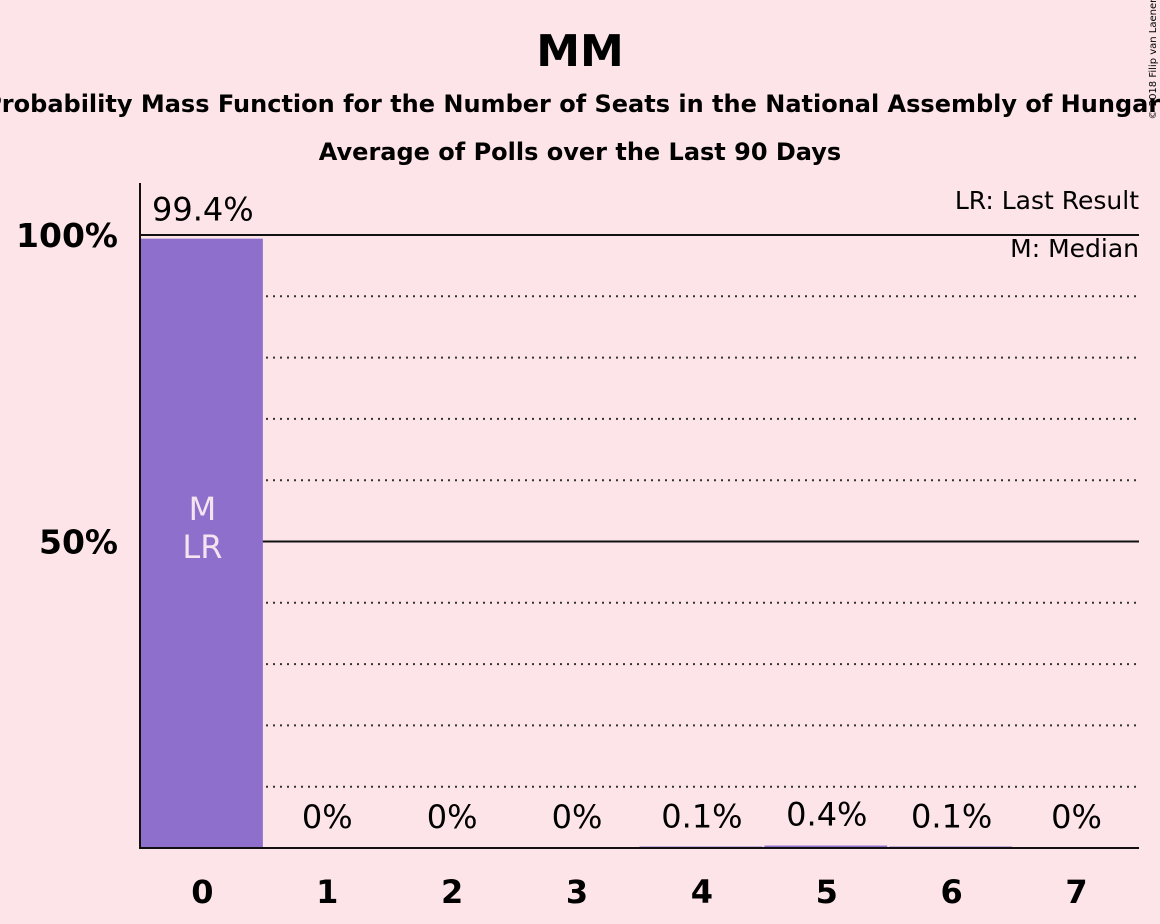 This screenshot has width=1160, height=924. What do you see at coordinates (952, 892) in the screenshot?
I see `x-tick-label: 6` at bounding box center [952, 892].